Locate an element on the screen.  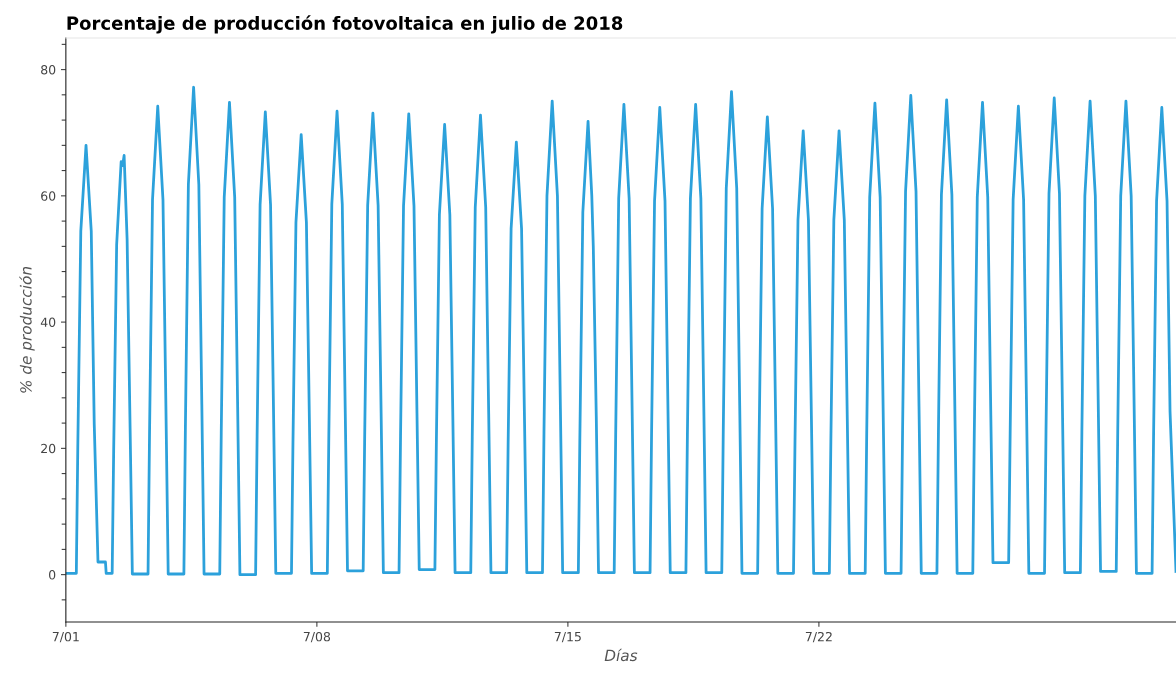
x-tick-label: 7/22 is located at coordinates (818, 637).